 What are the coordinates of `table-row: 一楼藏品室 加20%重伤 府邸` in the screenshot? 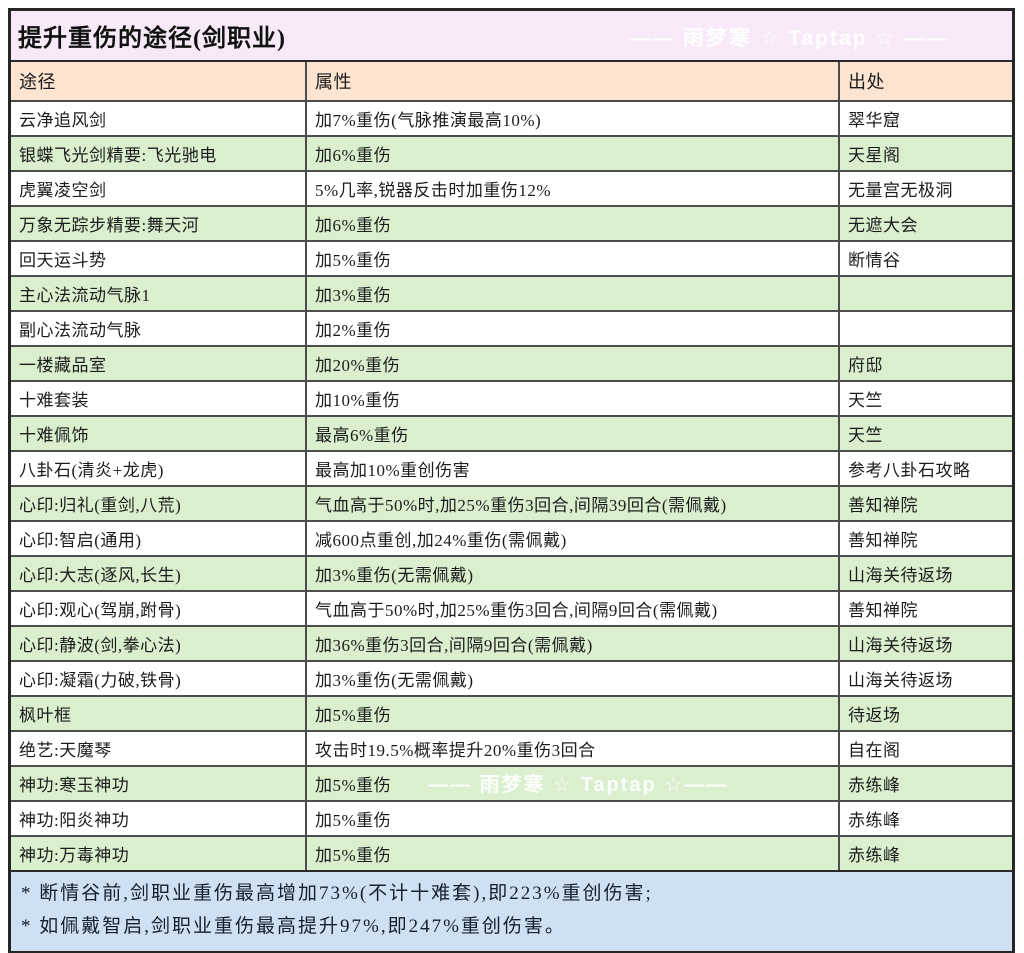 It's located at (511, 362).